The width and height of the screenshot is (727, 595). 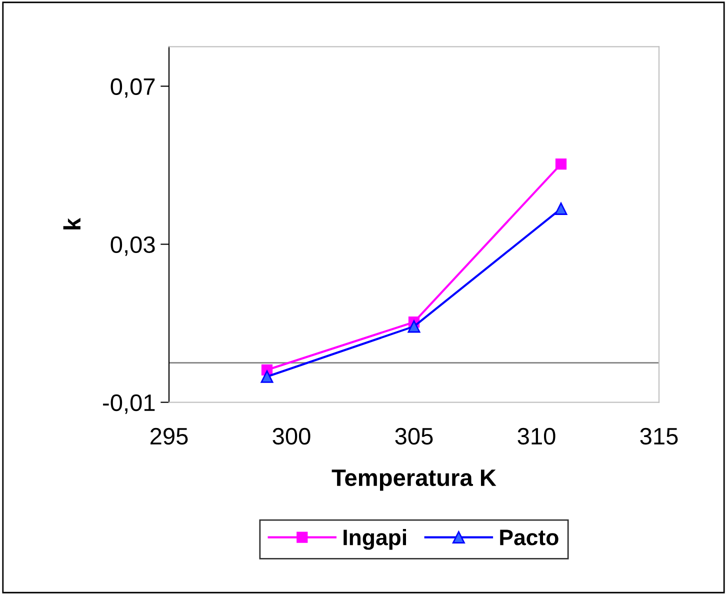 What do you see at coordinates (132, 246) in the screenshot?
I see `y-tick-label: 0,03` at bounding box center [132, 246].